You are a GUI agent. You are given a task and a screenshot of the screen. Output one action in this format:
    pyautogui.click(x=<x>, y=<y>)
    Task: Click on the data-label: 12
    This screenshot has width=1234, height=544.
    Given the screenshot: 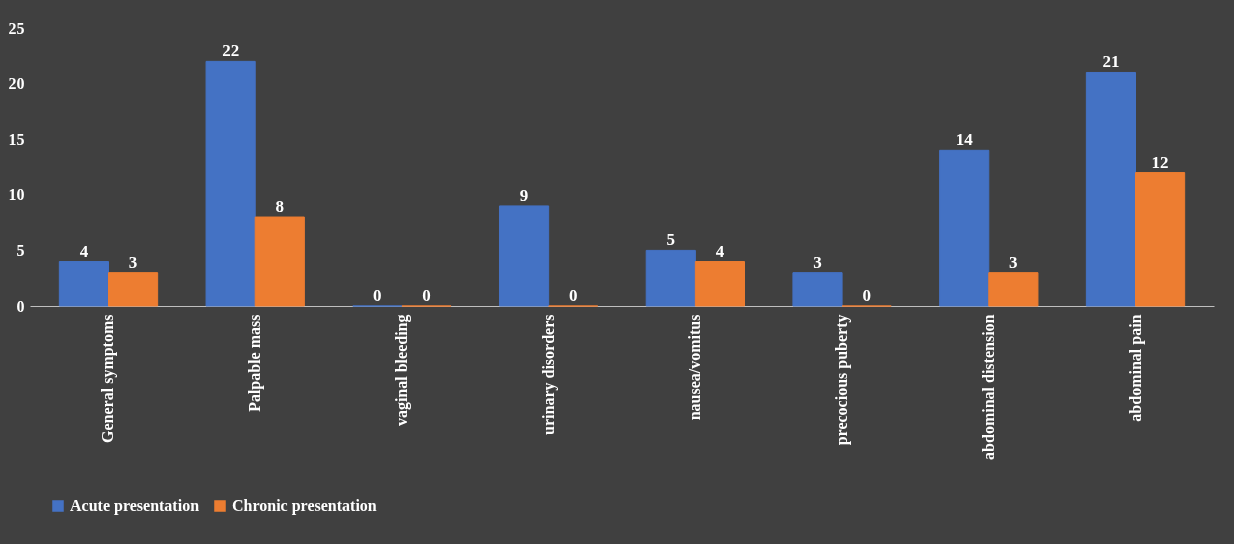 What is the action you would take?
    pyautogui.click(x=1160, y=162)
    